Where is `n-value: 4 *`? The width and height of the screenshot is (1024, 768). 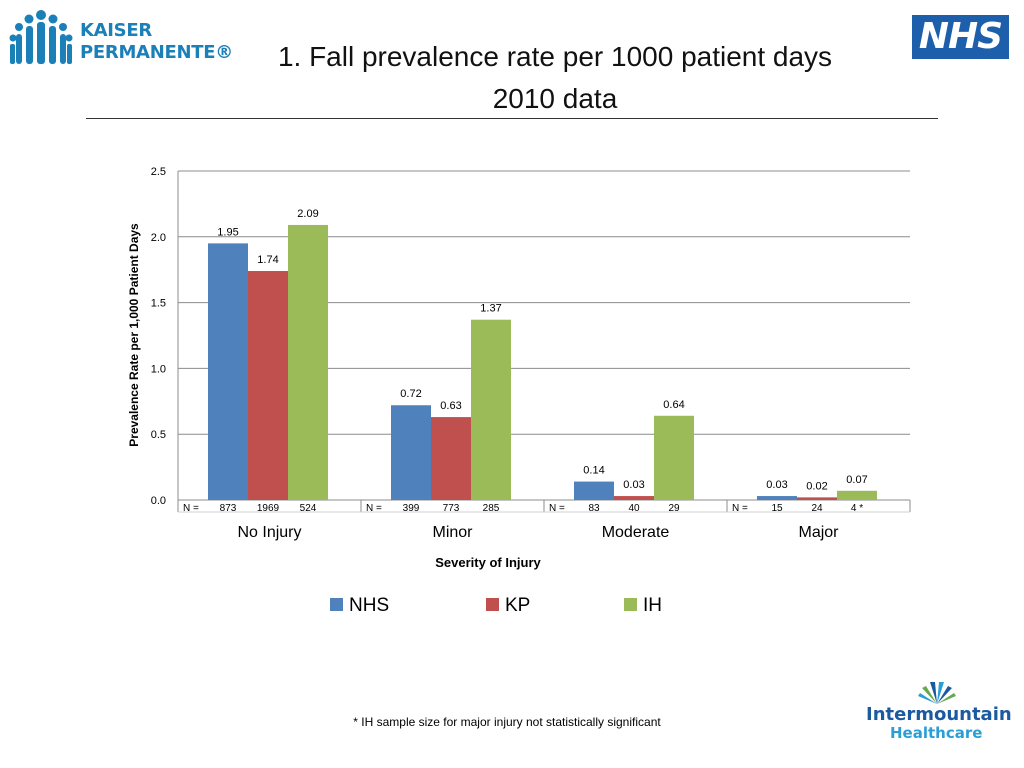 n-value: 4 * is located at coordinates (857, 508).